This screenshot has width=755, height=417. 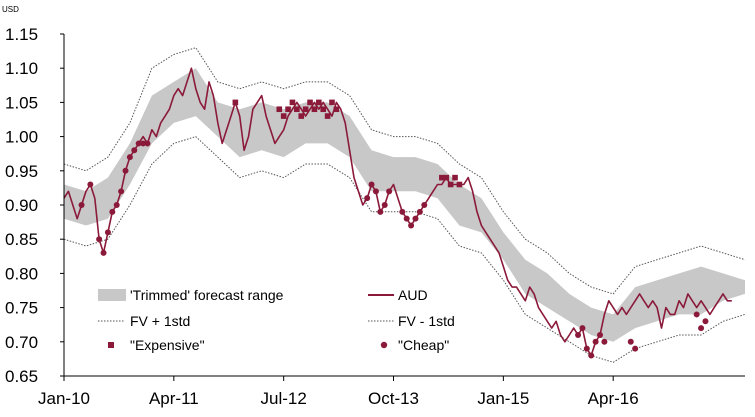 I want to click on y-tick-label: 1.10, so click(x=21, y=68).